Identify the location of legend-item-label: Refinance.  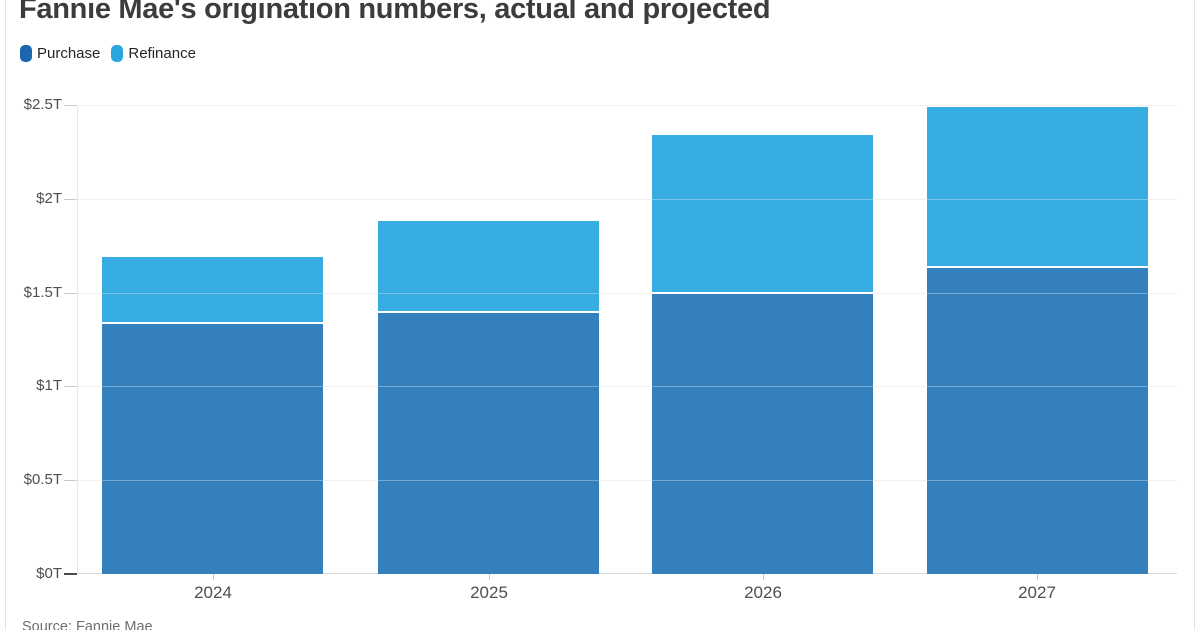
(162, 53).